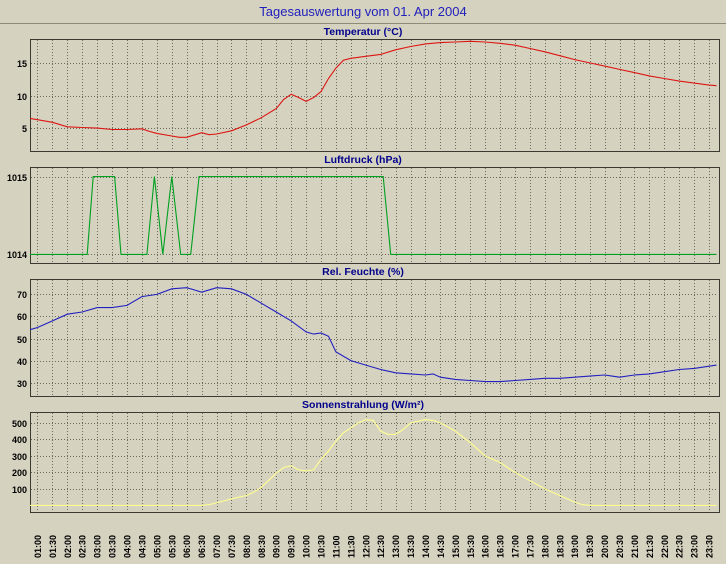 This screenshot has width=726, height=564. What do you see at coordinates (277, 546) in the screenshot?
I see `svg-text: 09:00` at bounding box center [277, 546].